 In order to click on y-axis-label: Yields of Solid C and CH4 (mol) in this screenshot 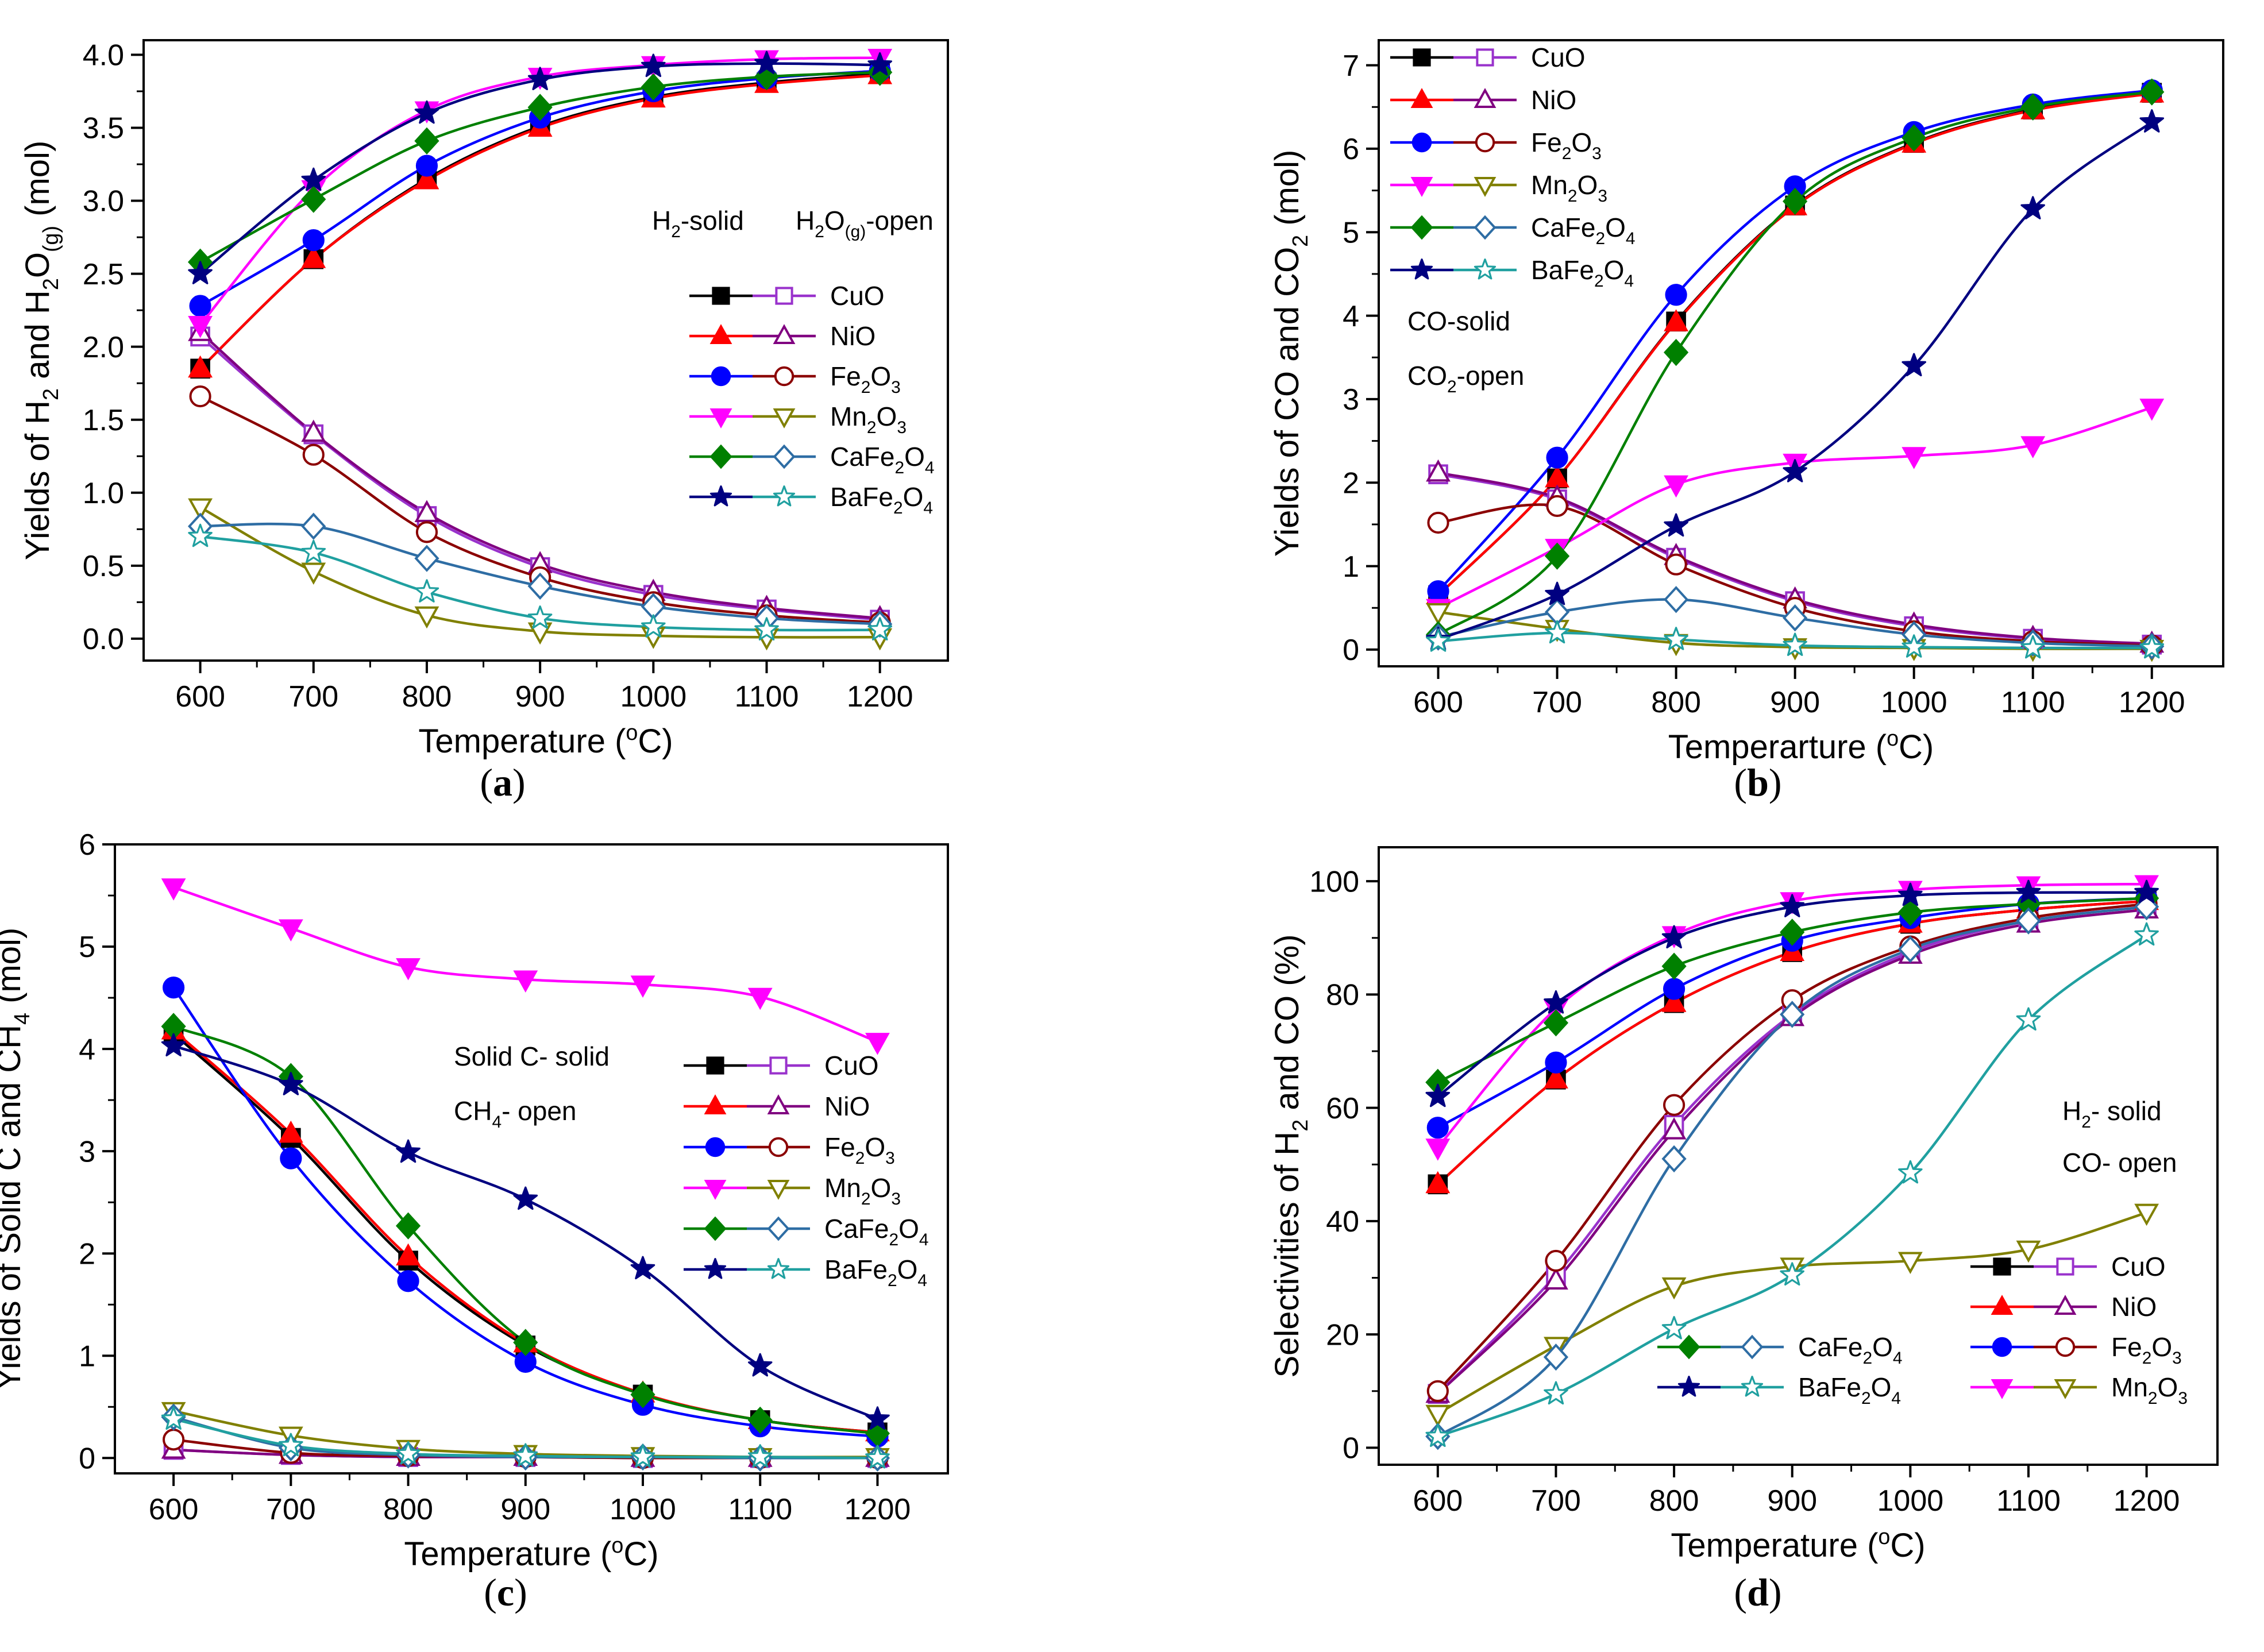, I will do `click(17, 1159)`.